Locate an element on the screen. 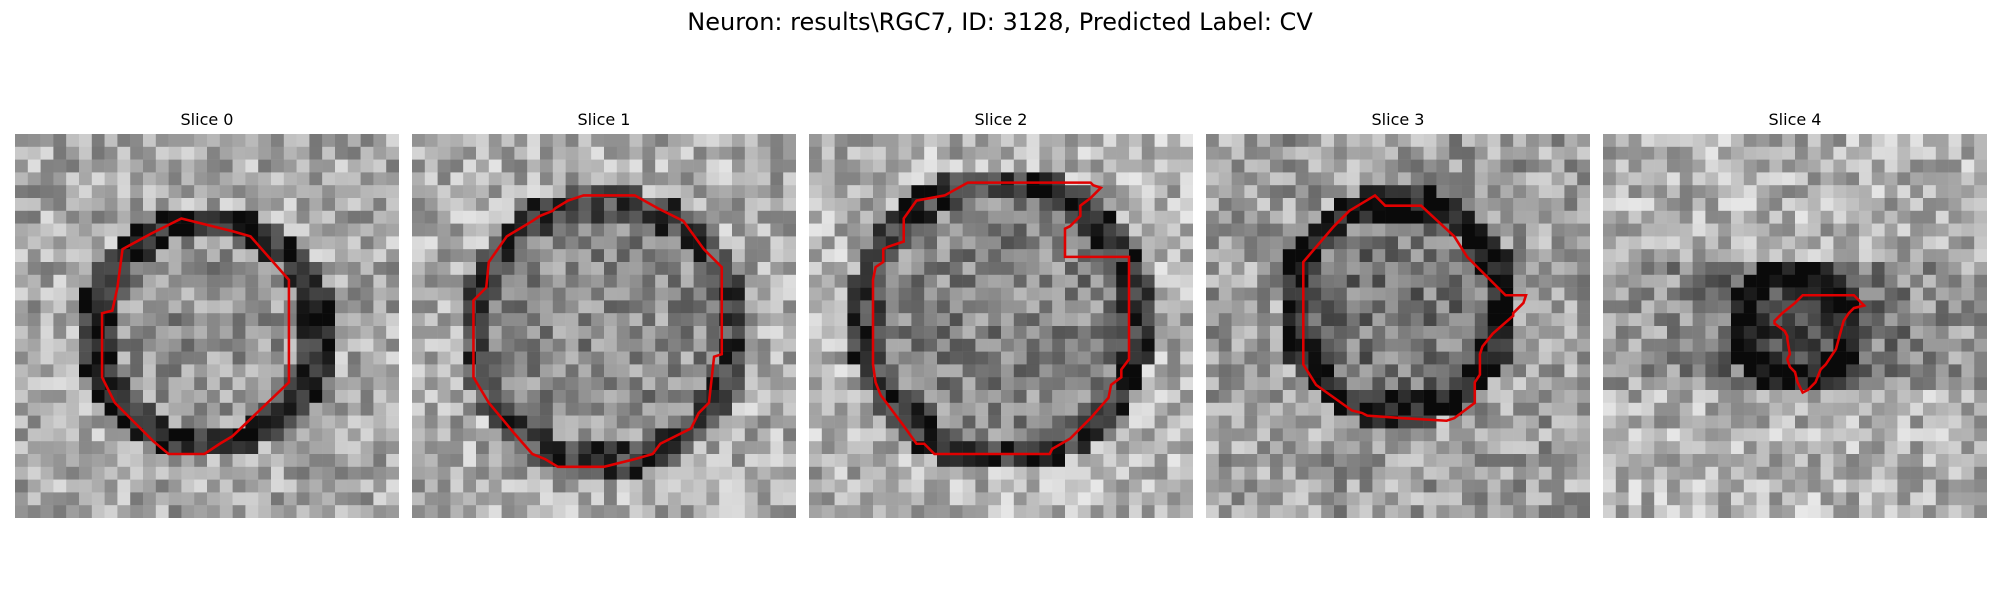 The width and height of the screenshot is (2000, 600). slice-title-1: Slice 1 is located at coordinates (604, 119).